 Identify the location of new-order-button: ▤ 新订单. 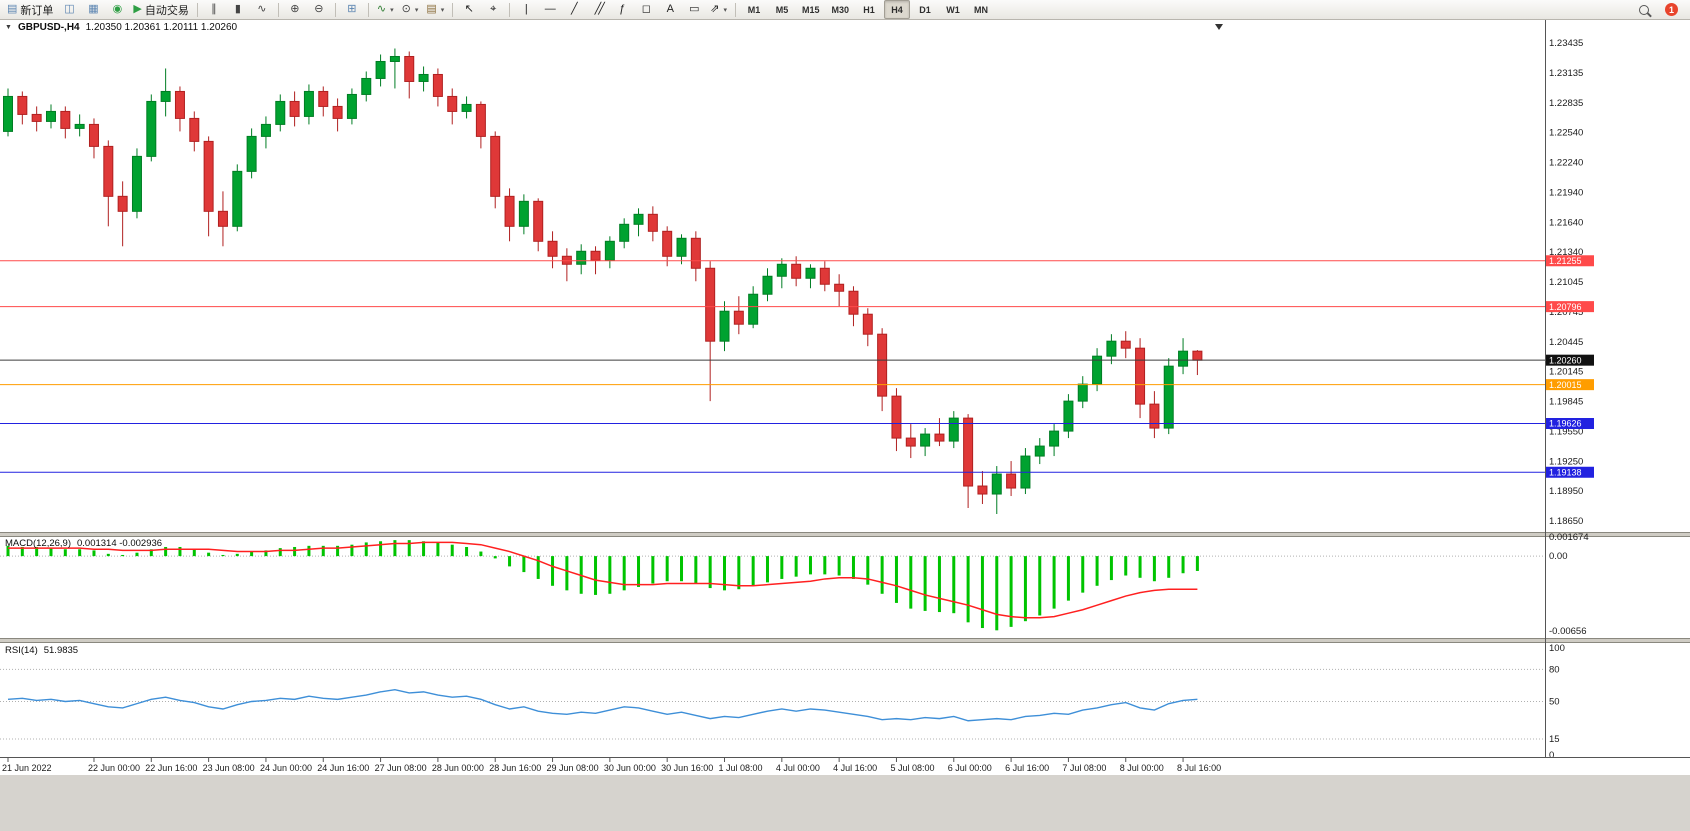
(30, 9).